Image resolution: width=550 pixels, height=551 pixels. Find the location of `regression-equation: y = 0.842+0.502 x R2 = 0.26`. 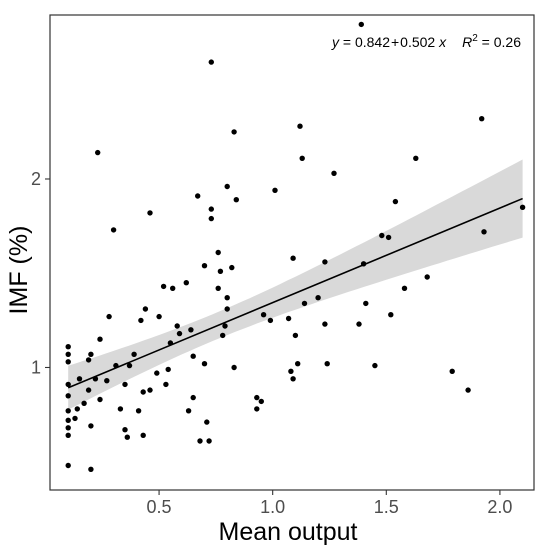

regression-equation: y = 0.842+0.502 x R2 = 0.26 is located at coordinates (426, 41).